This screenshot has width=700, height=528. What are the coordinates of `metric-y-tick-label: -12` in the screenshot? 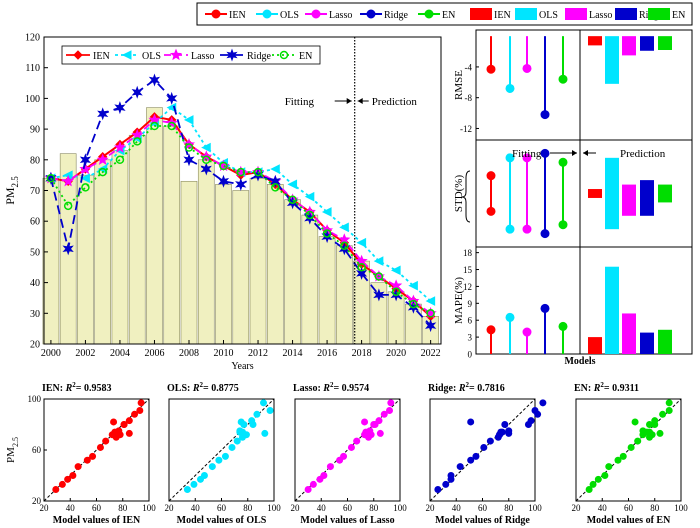 It's located at (466, 129).